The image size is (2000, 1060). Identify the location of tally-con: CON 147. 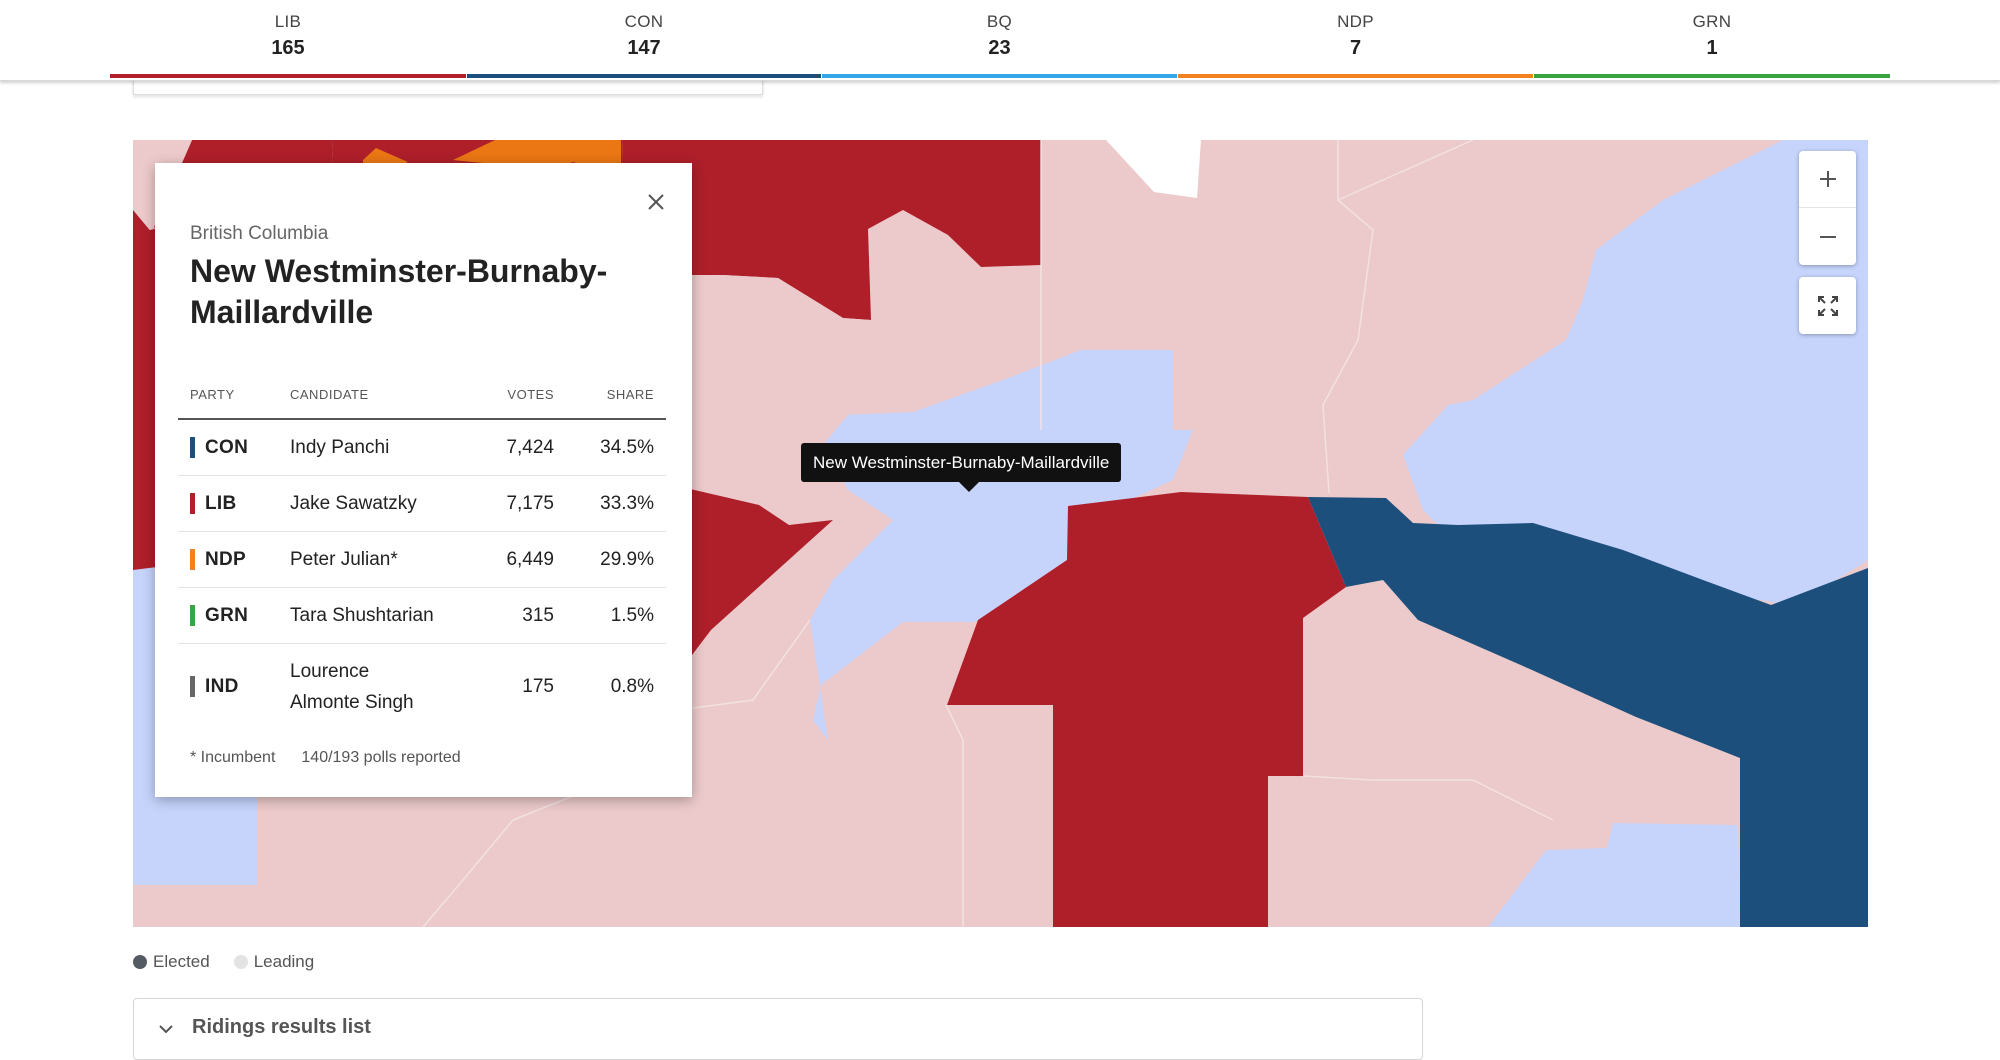
(644, 39).